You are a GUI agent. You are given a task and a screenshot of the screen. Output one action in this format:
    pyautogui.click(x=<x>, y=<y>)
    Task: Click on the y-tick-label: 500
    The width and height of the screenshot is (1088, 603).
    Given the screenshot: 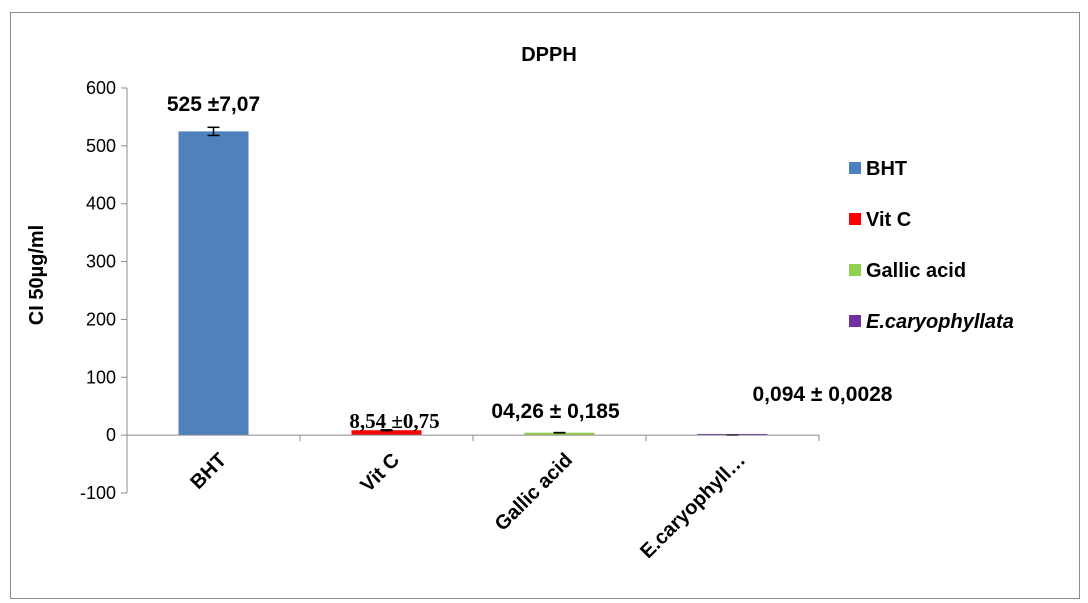 What is the action you would take?
    pyautogui.click(x=101, y=146)
    